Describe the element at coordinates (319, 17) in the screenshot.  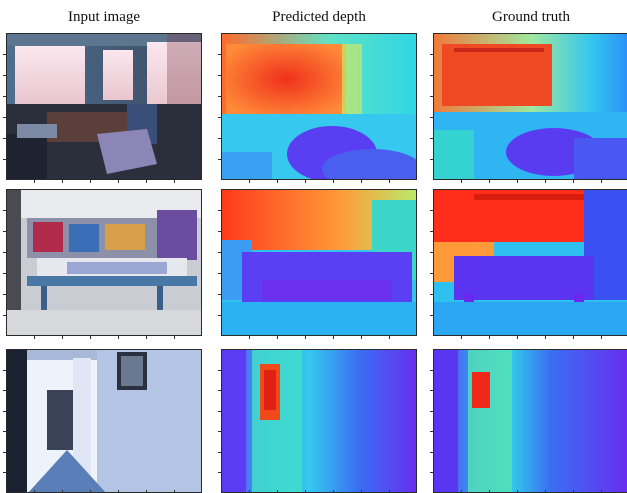
I see `column-header-predicted-depth: Predicted depth` at that location.